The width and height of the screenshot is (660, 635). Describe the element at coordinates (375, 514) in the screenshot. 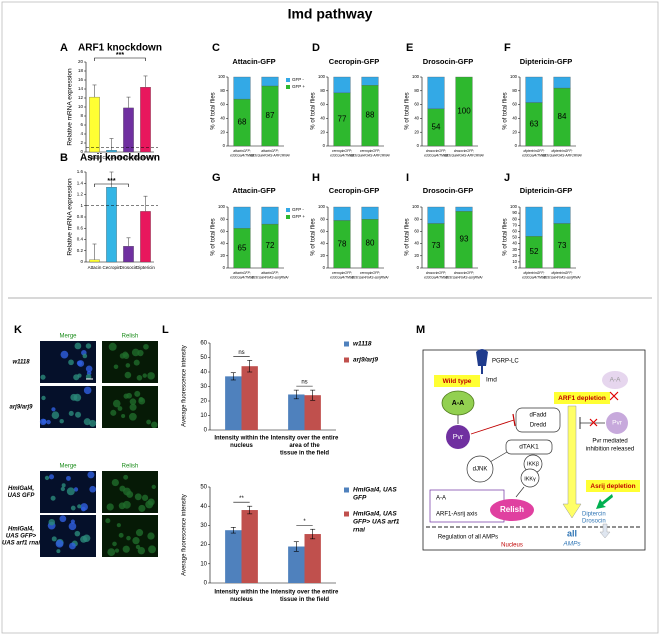

I see `legend-label: HmlGal4, UAS` at that location.